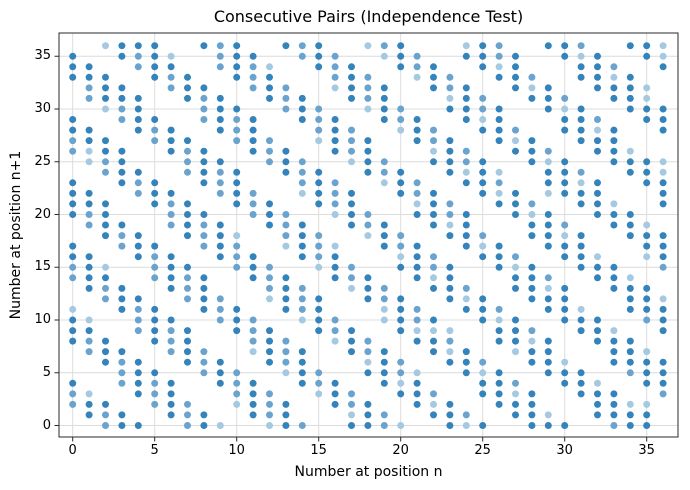 The height and width of the screenshot is (490, 690). Describe the element at coordinates (368, 472) in the screenshot. I see `x-axis-label: Number at position n` at that location.